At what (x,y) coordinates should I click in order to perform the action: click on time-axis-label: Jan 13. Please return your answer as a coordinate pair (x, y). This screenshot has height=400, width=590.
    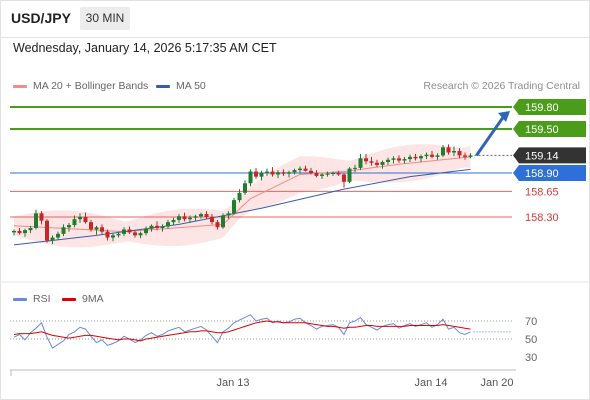
    Looking at the image, I should click on (232, 383).